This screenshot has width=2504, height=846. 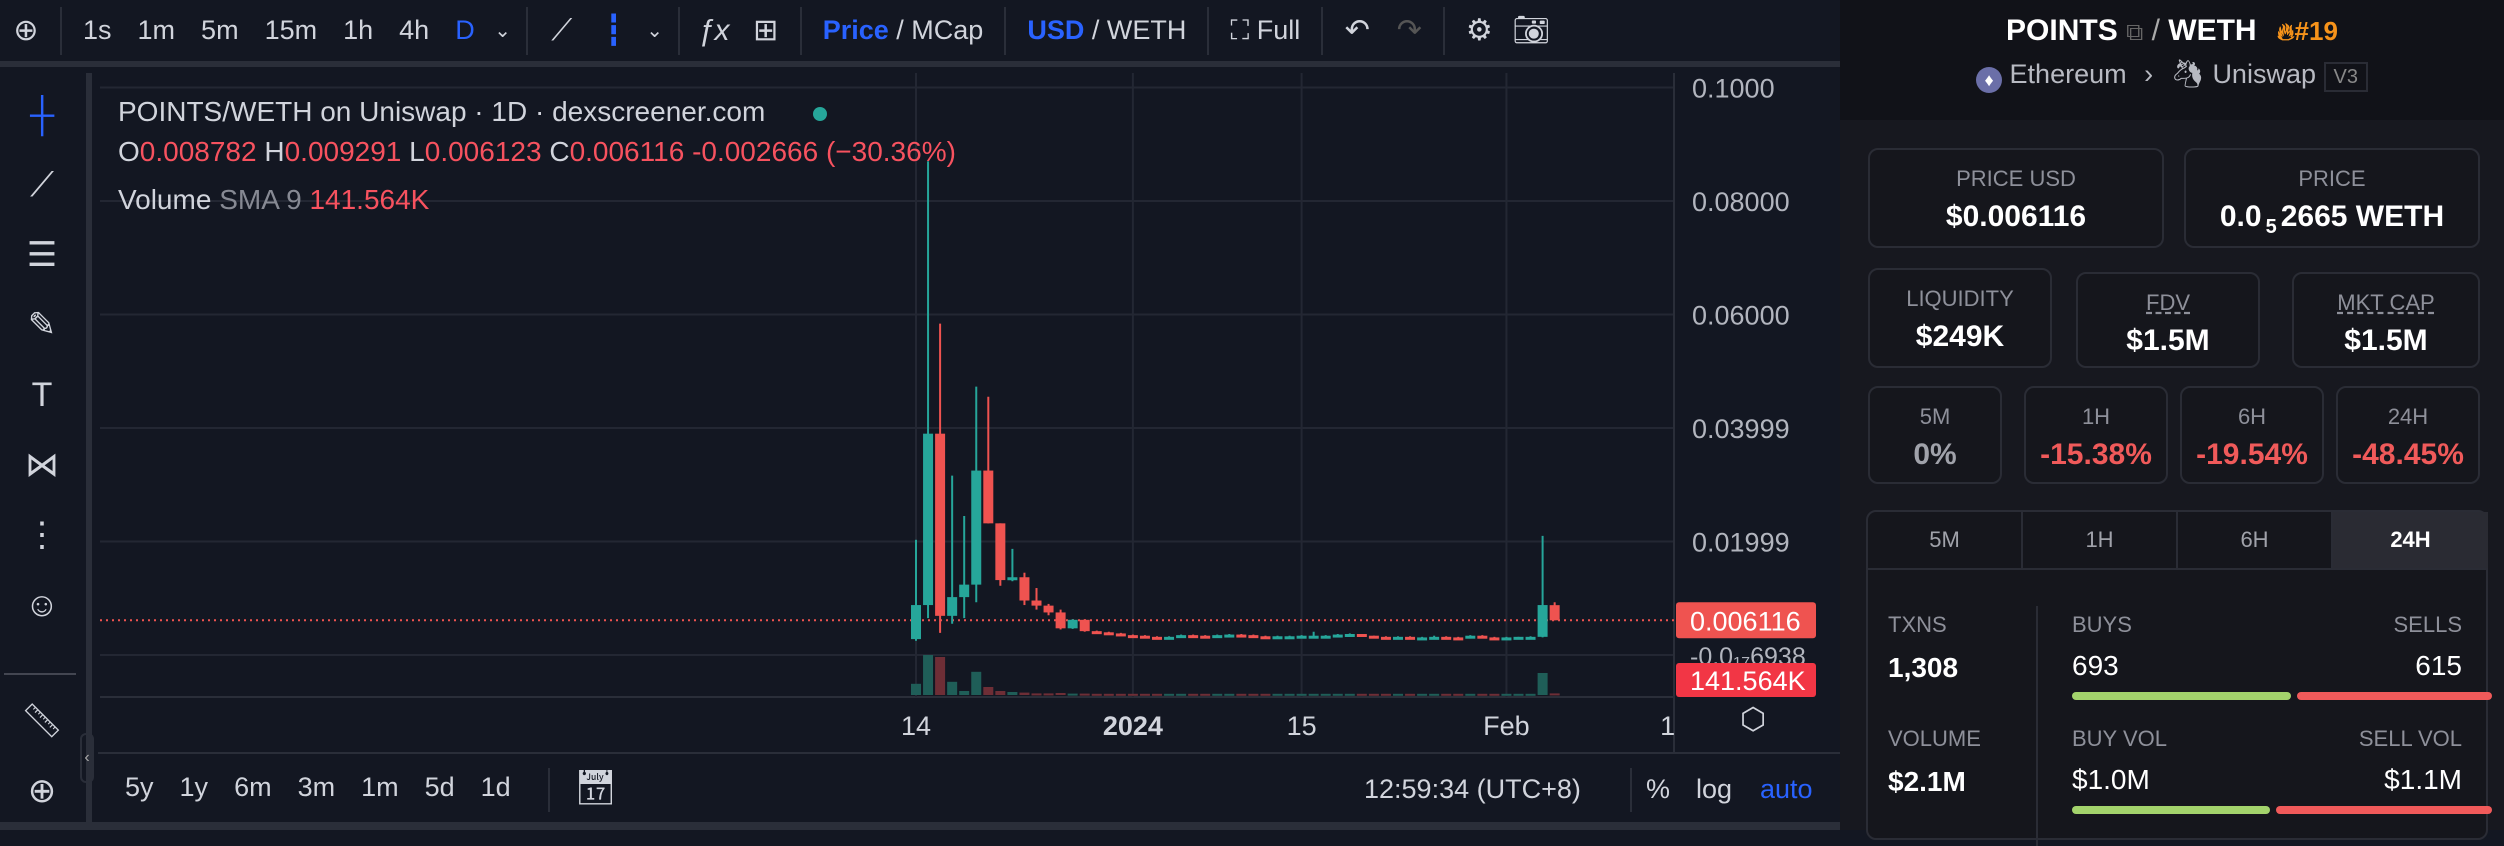 What do you see at coordinates (42, 604) in the screenshot?
I see `emoji-icon: ☺` at bounding box center [42, 604].